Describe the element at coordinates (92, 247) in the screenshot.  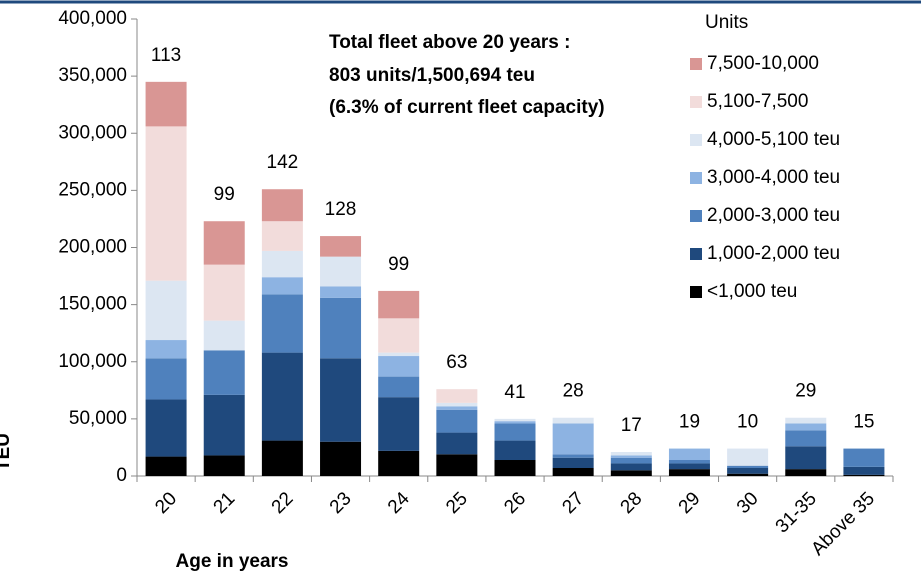
I see `y-tick-label: 200,000` at that location.